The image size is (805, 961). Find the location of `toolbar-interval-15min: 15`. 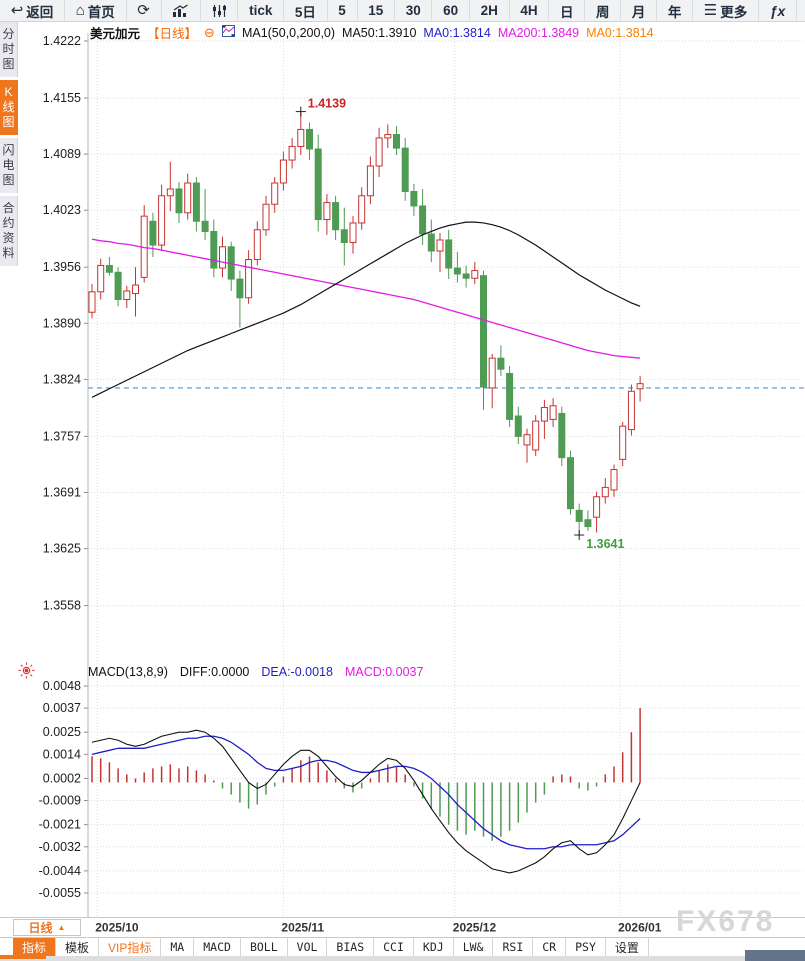

toolbar-interval-15min: 15 is located at coordinates (376, 10).